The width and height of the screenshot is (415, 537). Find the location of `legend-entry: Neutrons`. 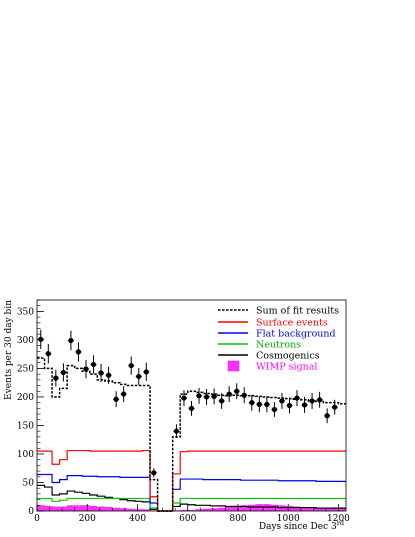

legend-entry: Neutrons is located at coordinates (259, 345).